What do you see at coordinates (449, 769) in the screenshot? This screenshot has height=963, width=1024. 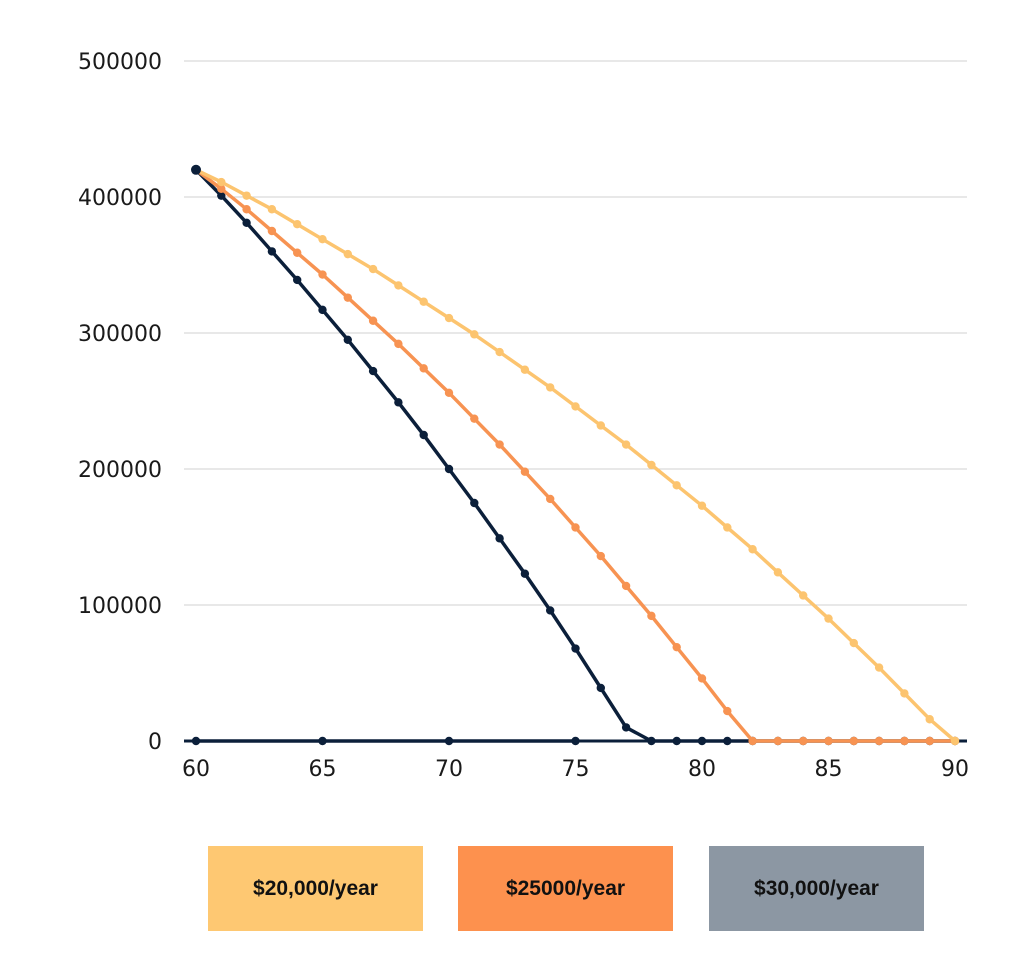 I see `x-tick-label: 70` at bounding box center [449, 769].